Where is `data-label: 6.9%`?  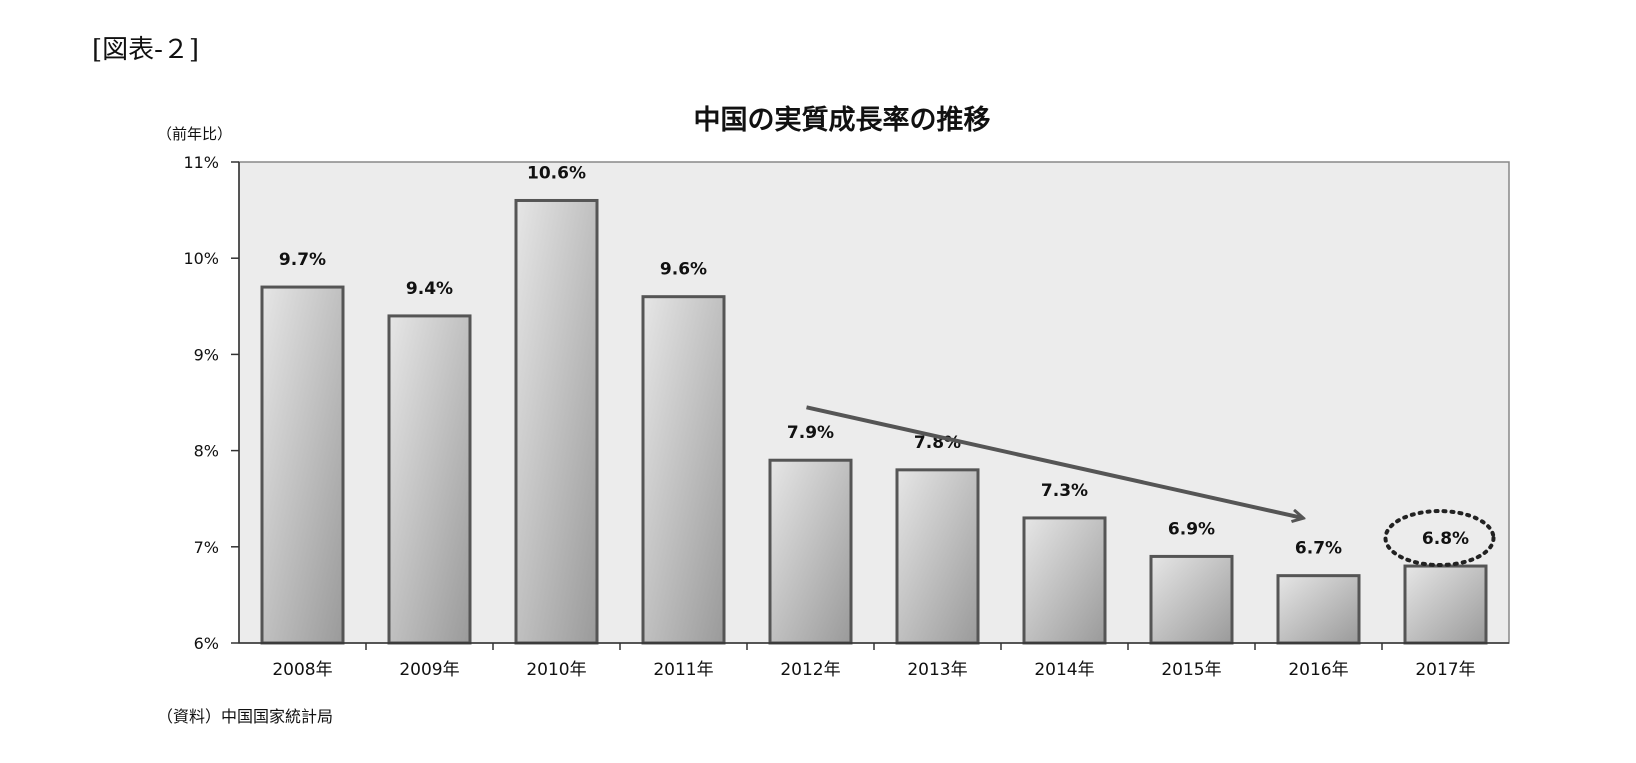 data-label: 6.9% is located at coordinates (1191, 529).